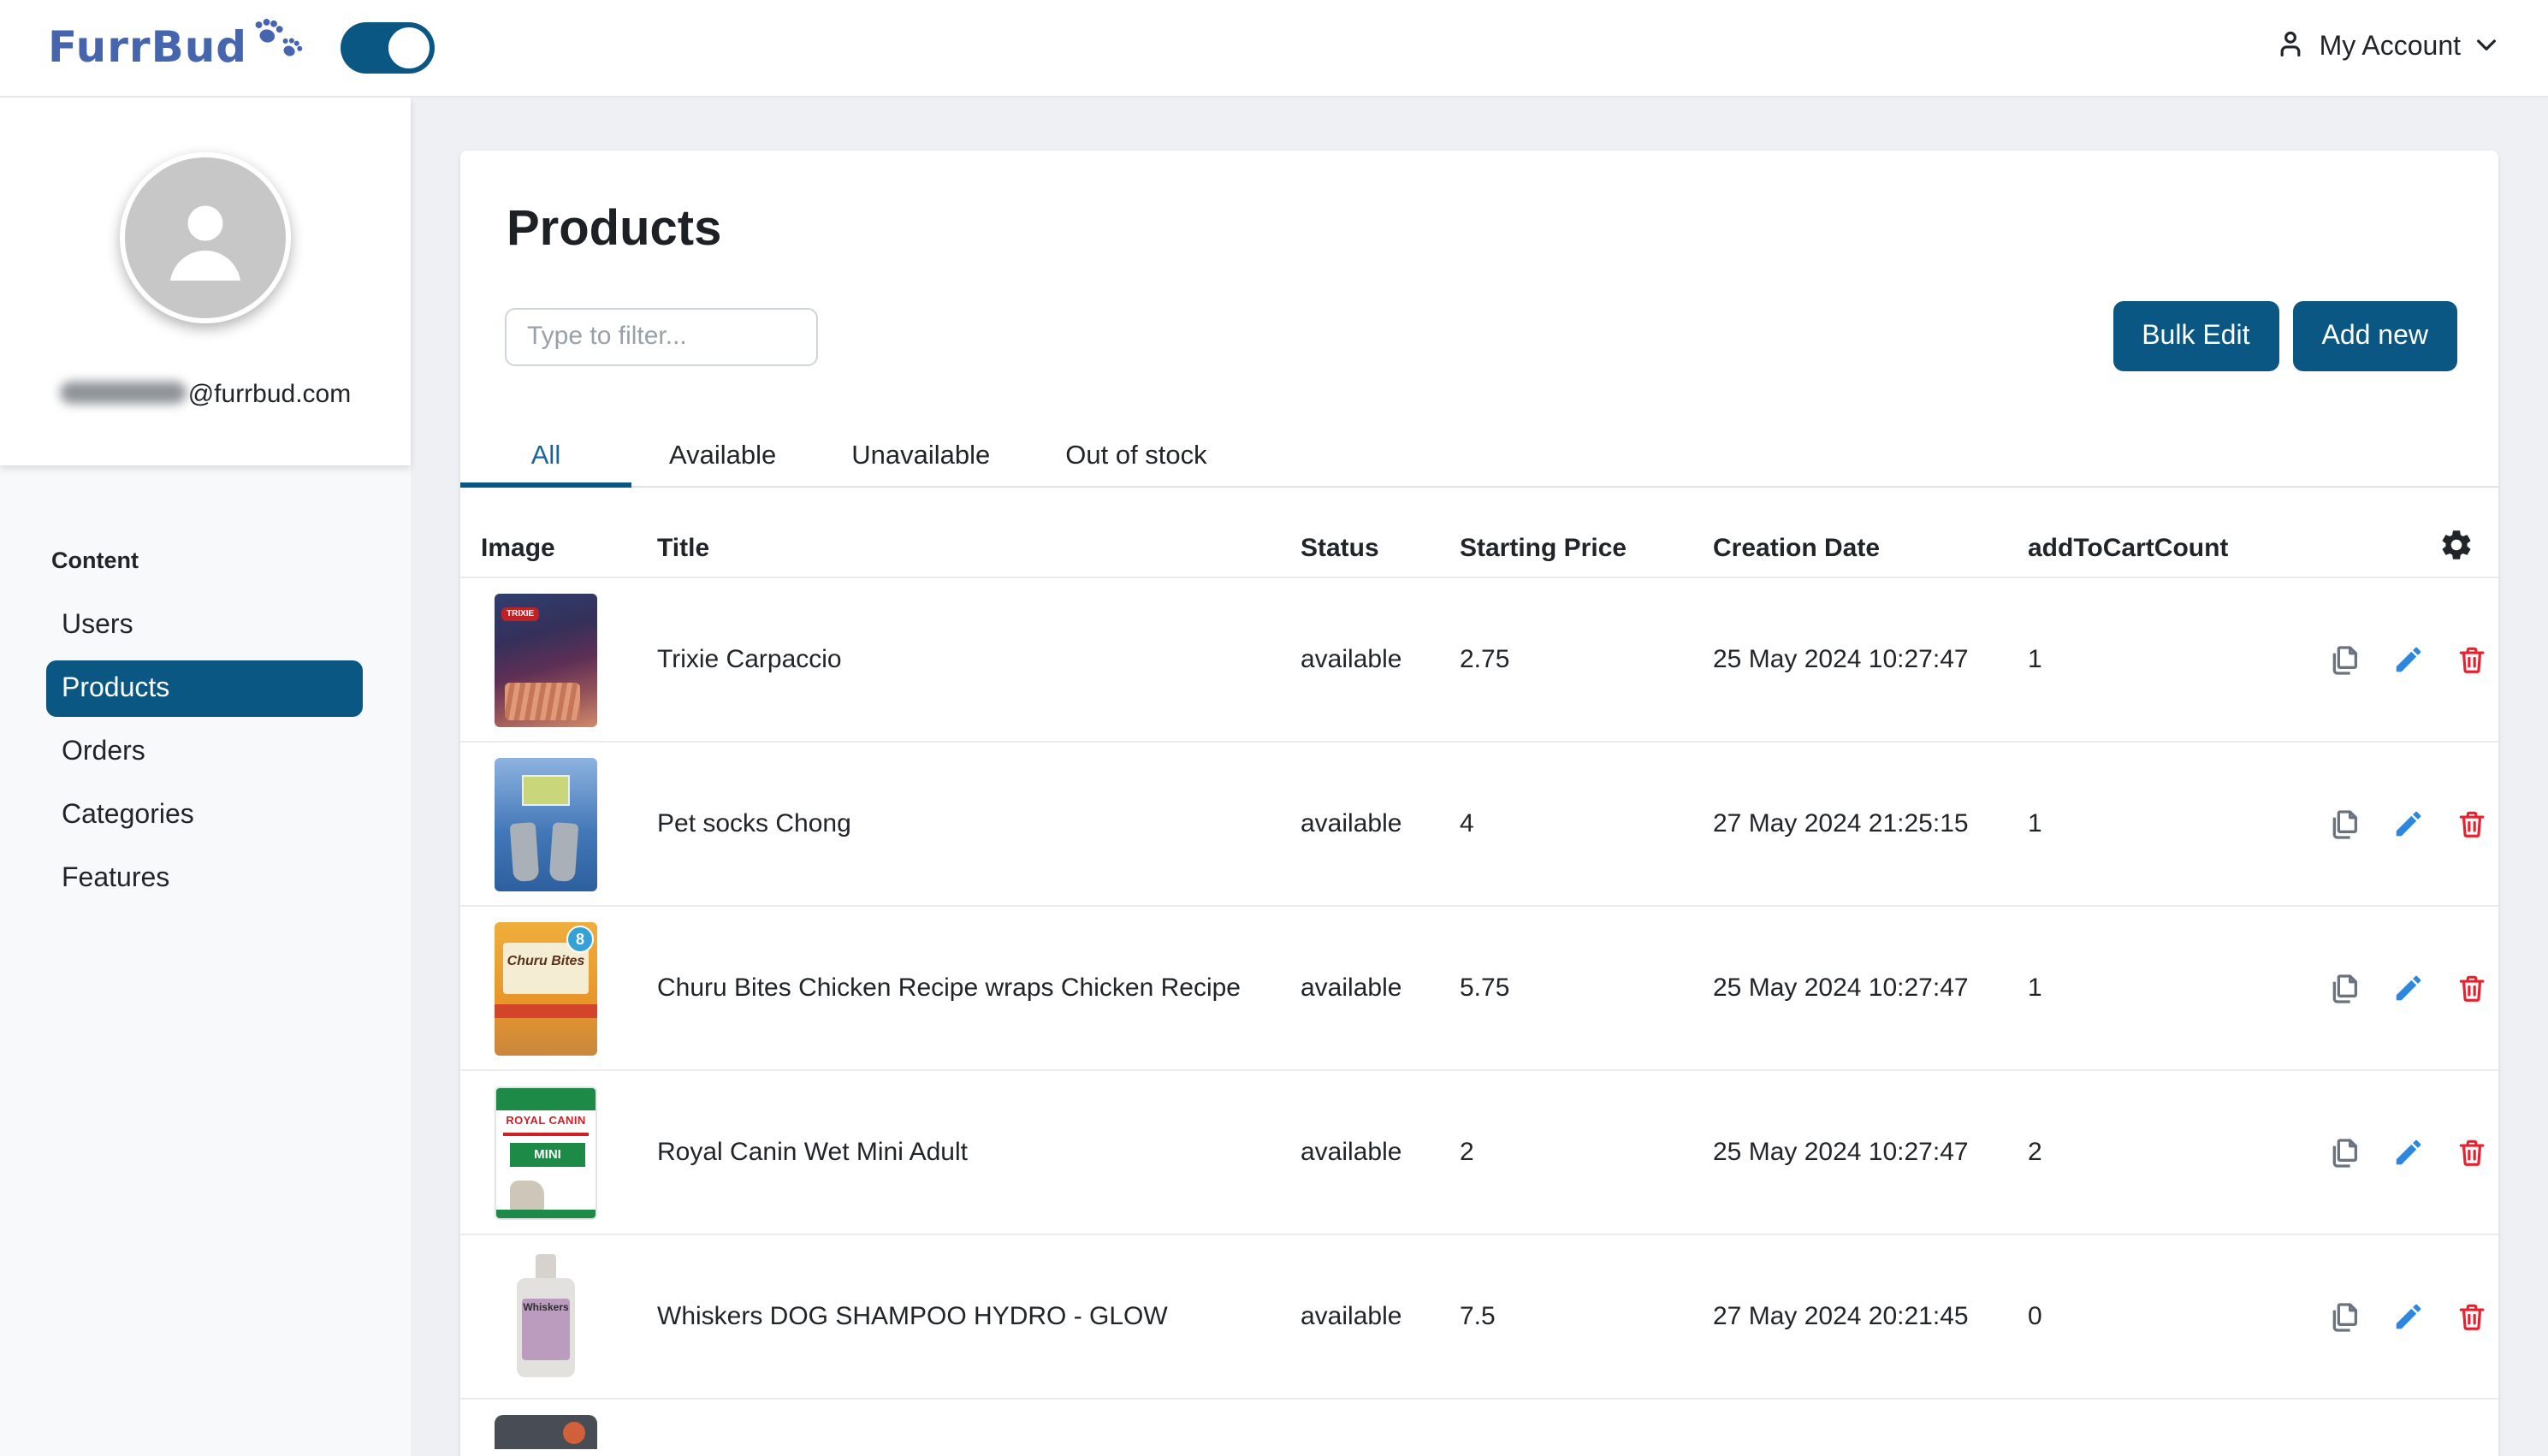  What do you see at coordinates (661, 336) in the screenshot?
I see `filter-input` at bounding box center [661, 336].